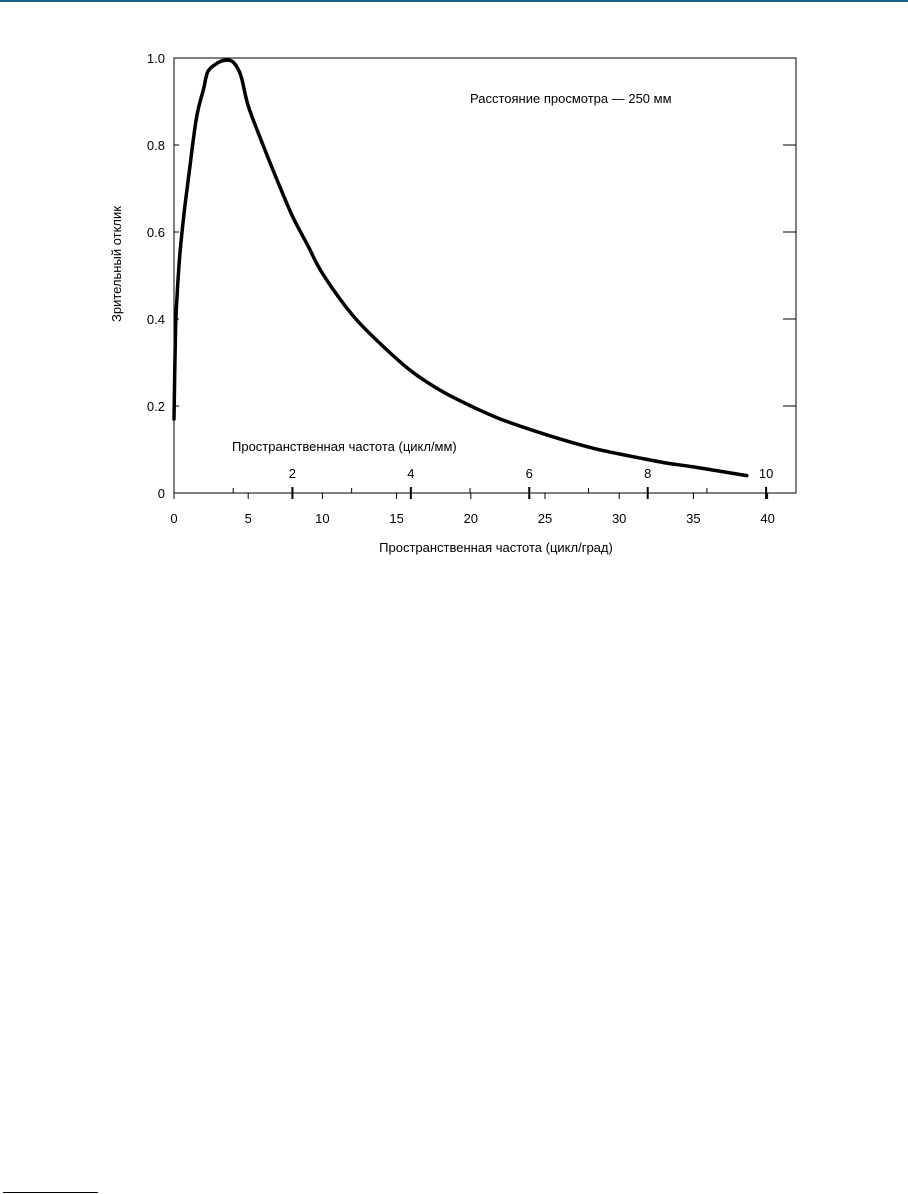 The width and height of the screenshot is (908, 1194). What do you see at coordinates (647, 473) in the screenshot?
I see `x2-tick-label: 8` at bounding box center [647, 473].